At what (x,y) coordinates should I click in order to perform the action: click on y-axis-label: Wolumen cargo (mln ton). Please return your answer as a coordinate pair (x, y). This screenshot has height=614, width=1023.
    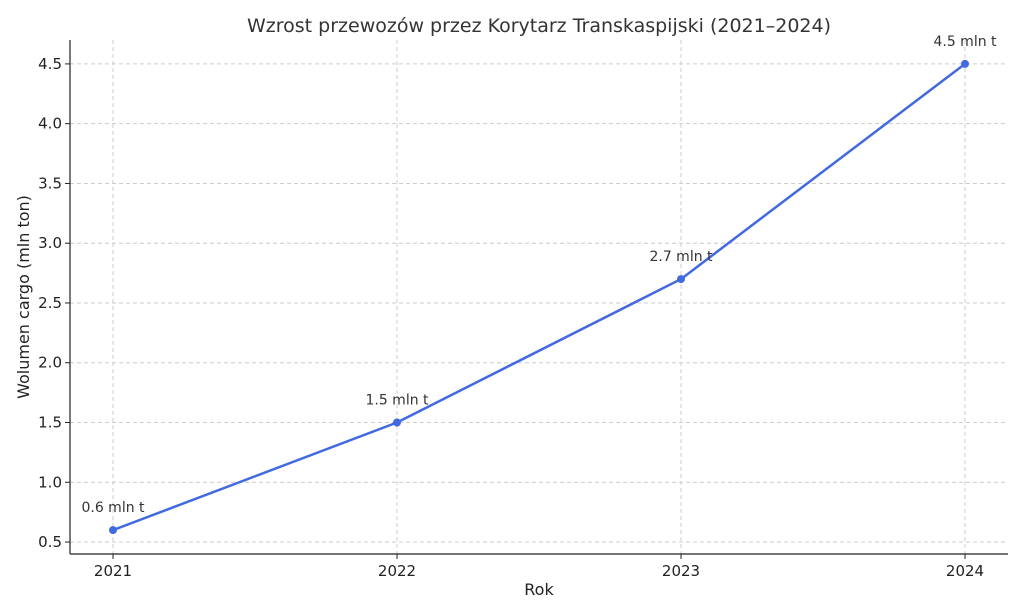
    Looking at the image, I should click on (23, 297).